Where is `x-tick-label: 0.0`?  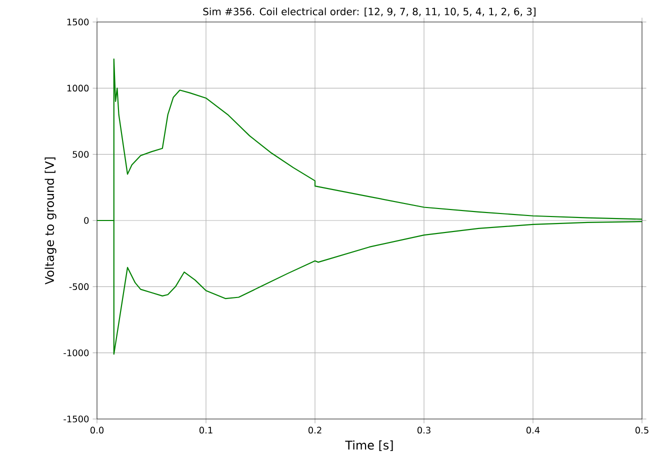
x-tick-label: 0.0 is located at coordinates (97, 430).